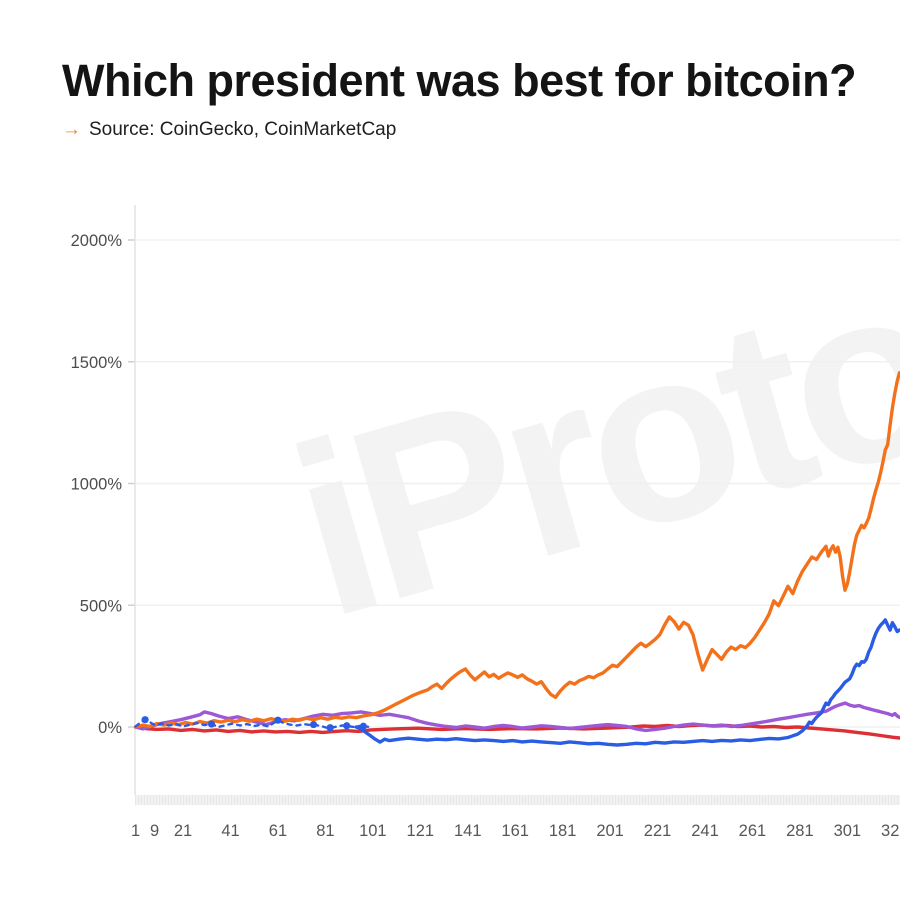  What do you see at coordinates (110, 728) in the screenshot?
I see `y-axis-label: 0%` at bounding box center [110, 728].